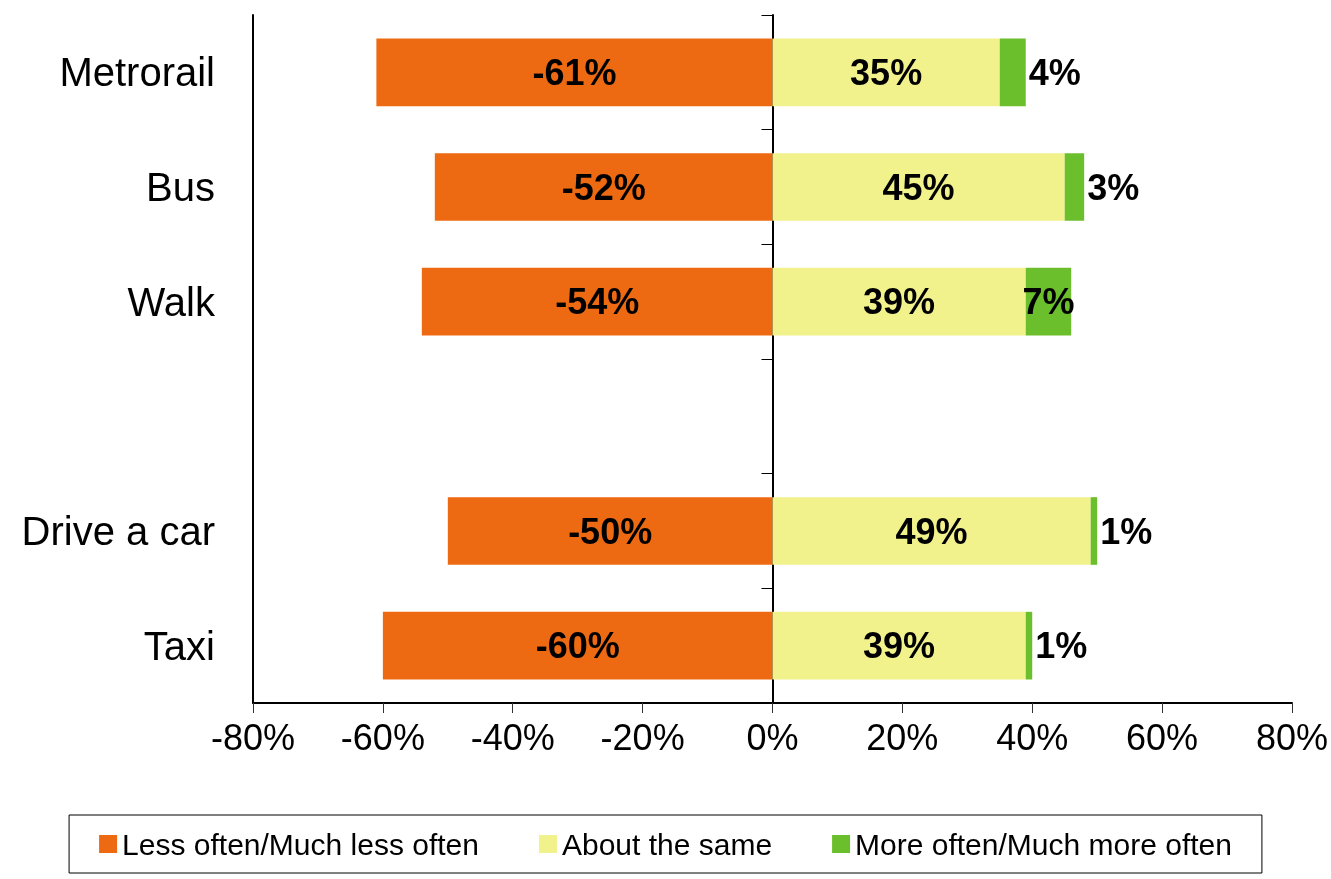 The width and height of the screenshot is (1331, 879). What do you see at coordinates (642, 737) in the screenshot?
I see `x-tick-label: -20%` at bounding box center [642, 737].